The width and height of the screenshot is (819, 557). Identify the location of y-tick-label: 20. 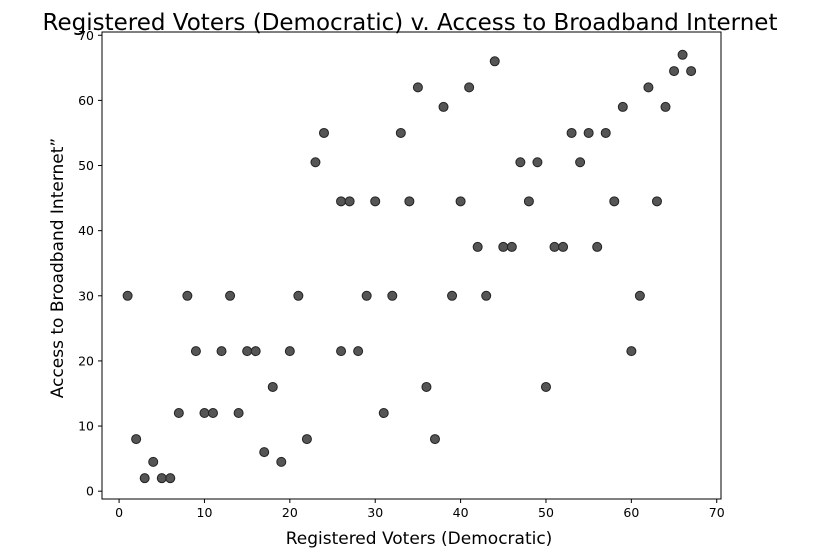
(86, 360).